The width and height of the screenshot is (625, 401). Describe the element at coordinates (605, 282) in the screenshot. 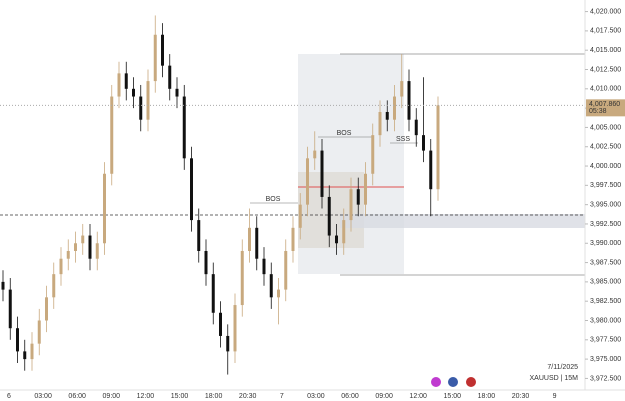

I see `y-tick-label: 3,985.000` at that location.